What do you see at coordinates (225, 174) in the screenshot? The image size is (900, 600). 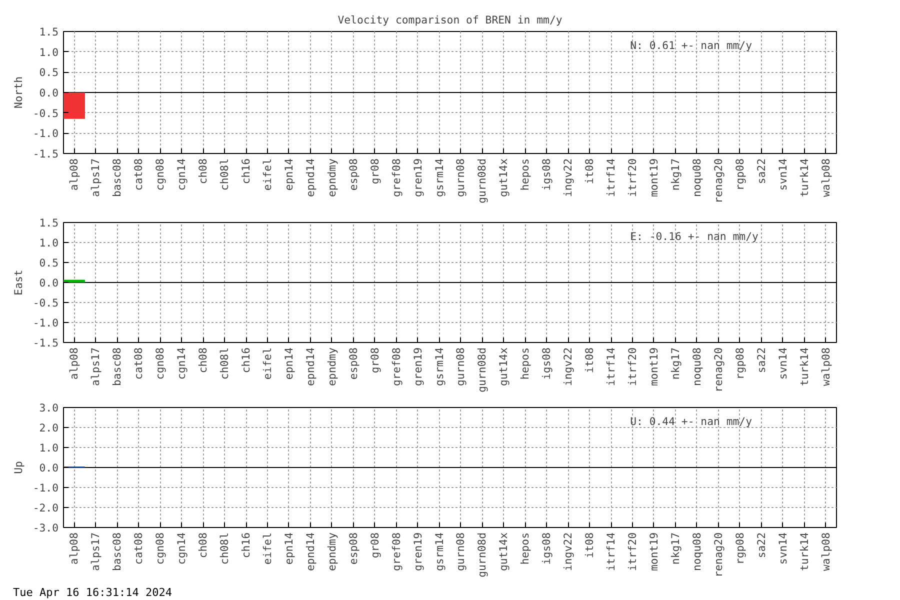 I see `x-tick-label: ch08l` at bounding box center [225, 174].